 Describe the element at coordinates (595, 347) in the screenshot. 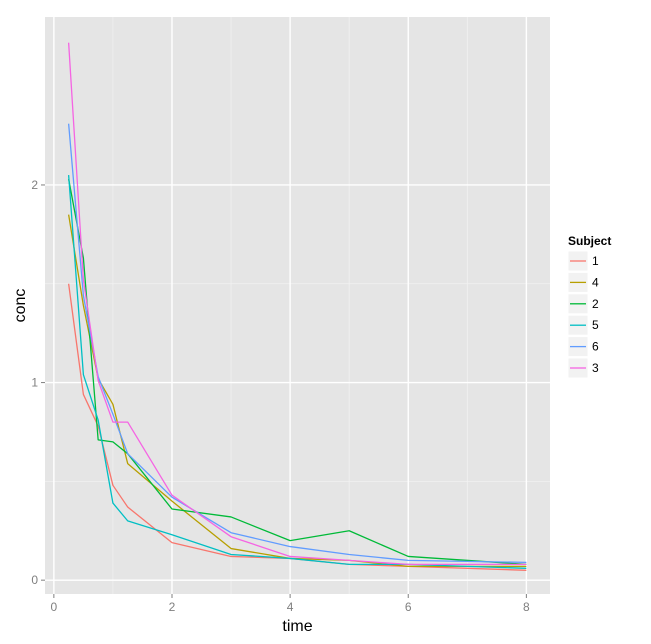

I see `legend-label-6: 6` at that location.